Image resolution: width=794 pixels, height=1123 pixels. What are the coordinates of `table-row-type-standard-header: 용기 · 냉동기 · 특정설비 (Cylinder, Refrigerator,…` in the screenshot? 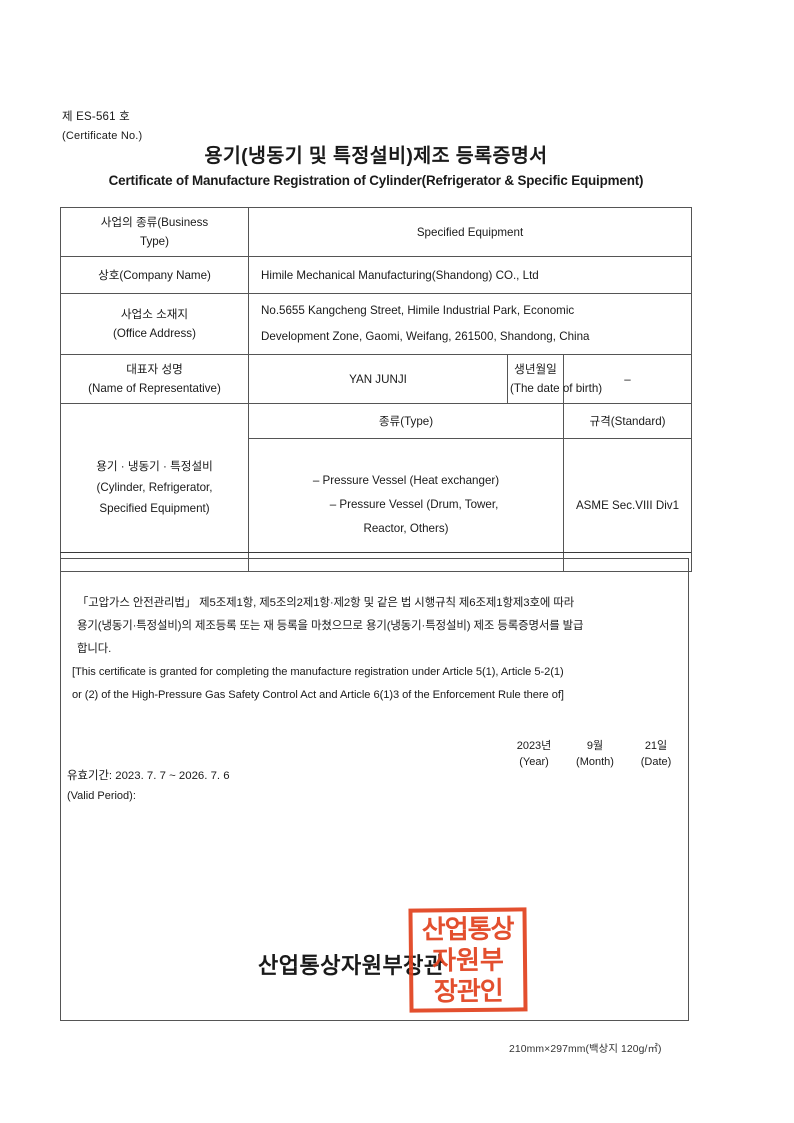 It's located at (376, 487).